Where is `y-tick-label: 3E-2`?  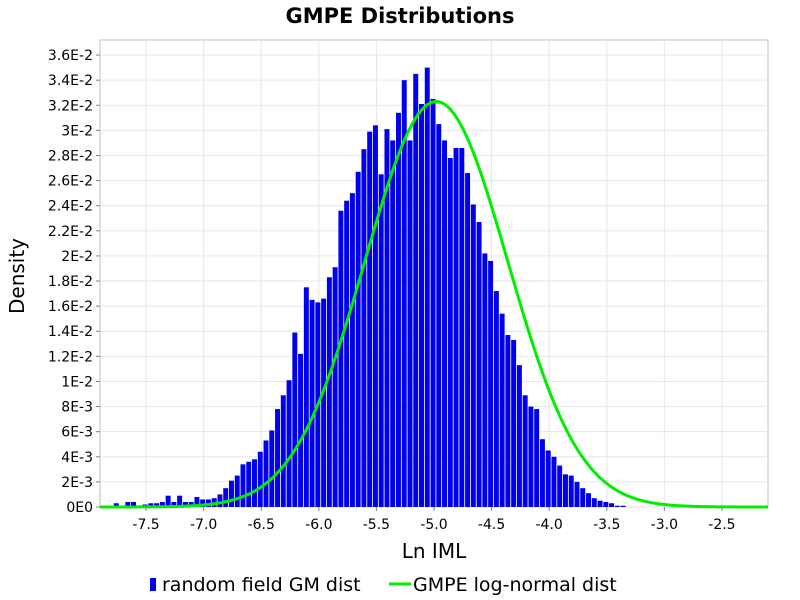 y-tick-label: 3E-2 is located at coordinates (77, 131).